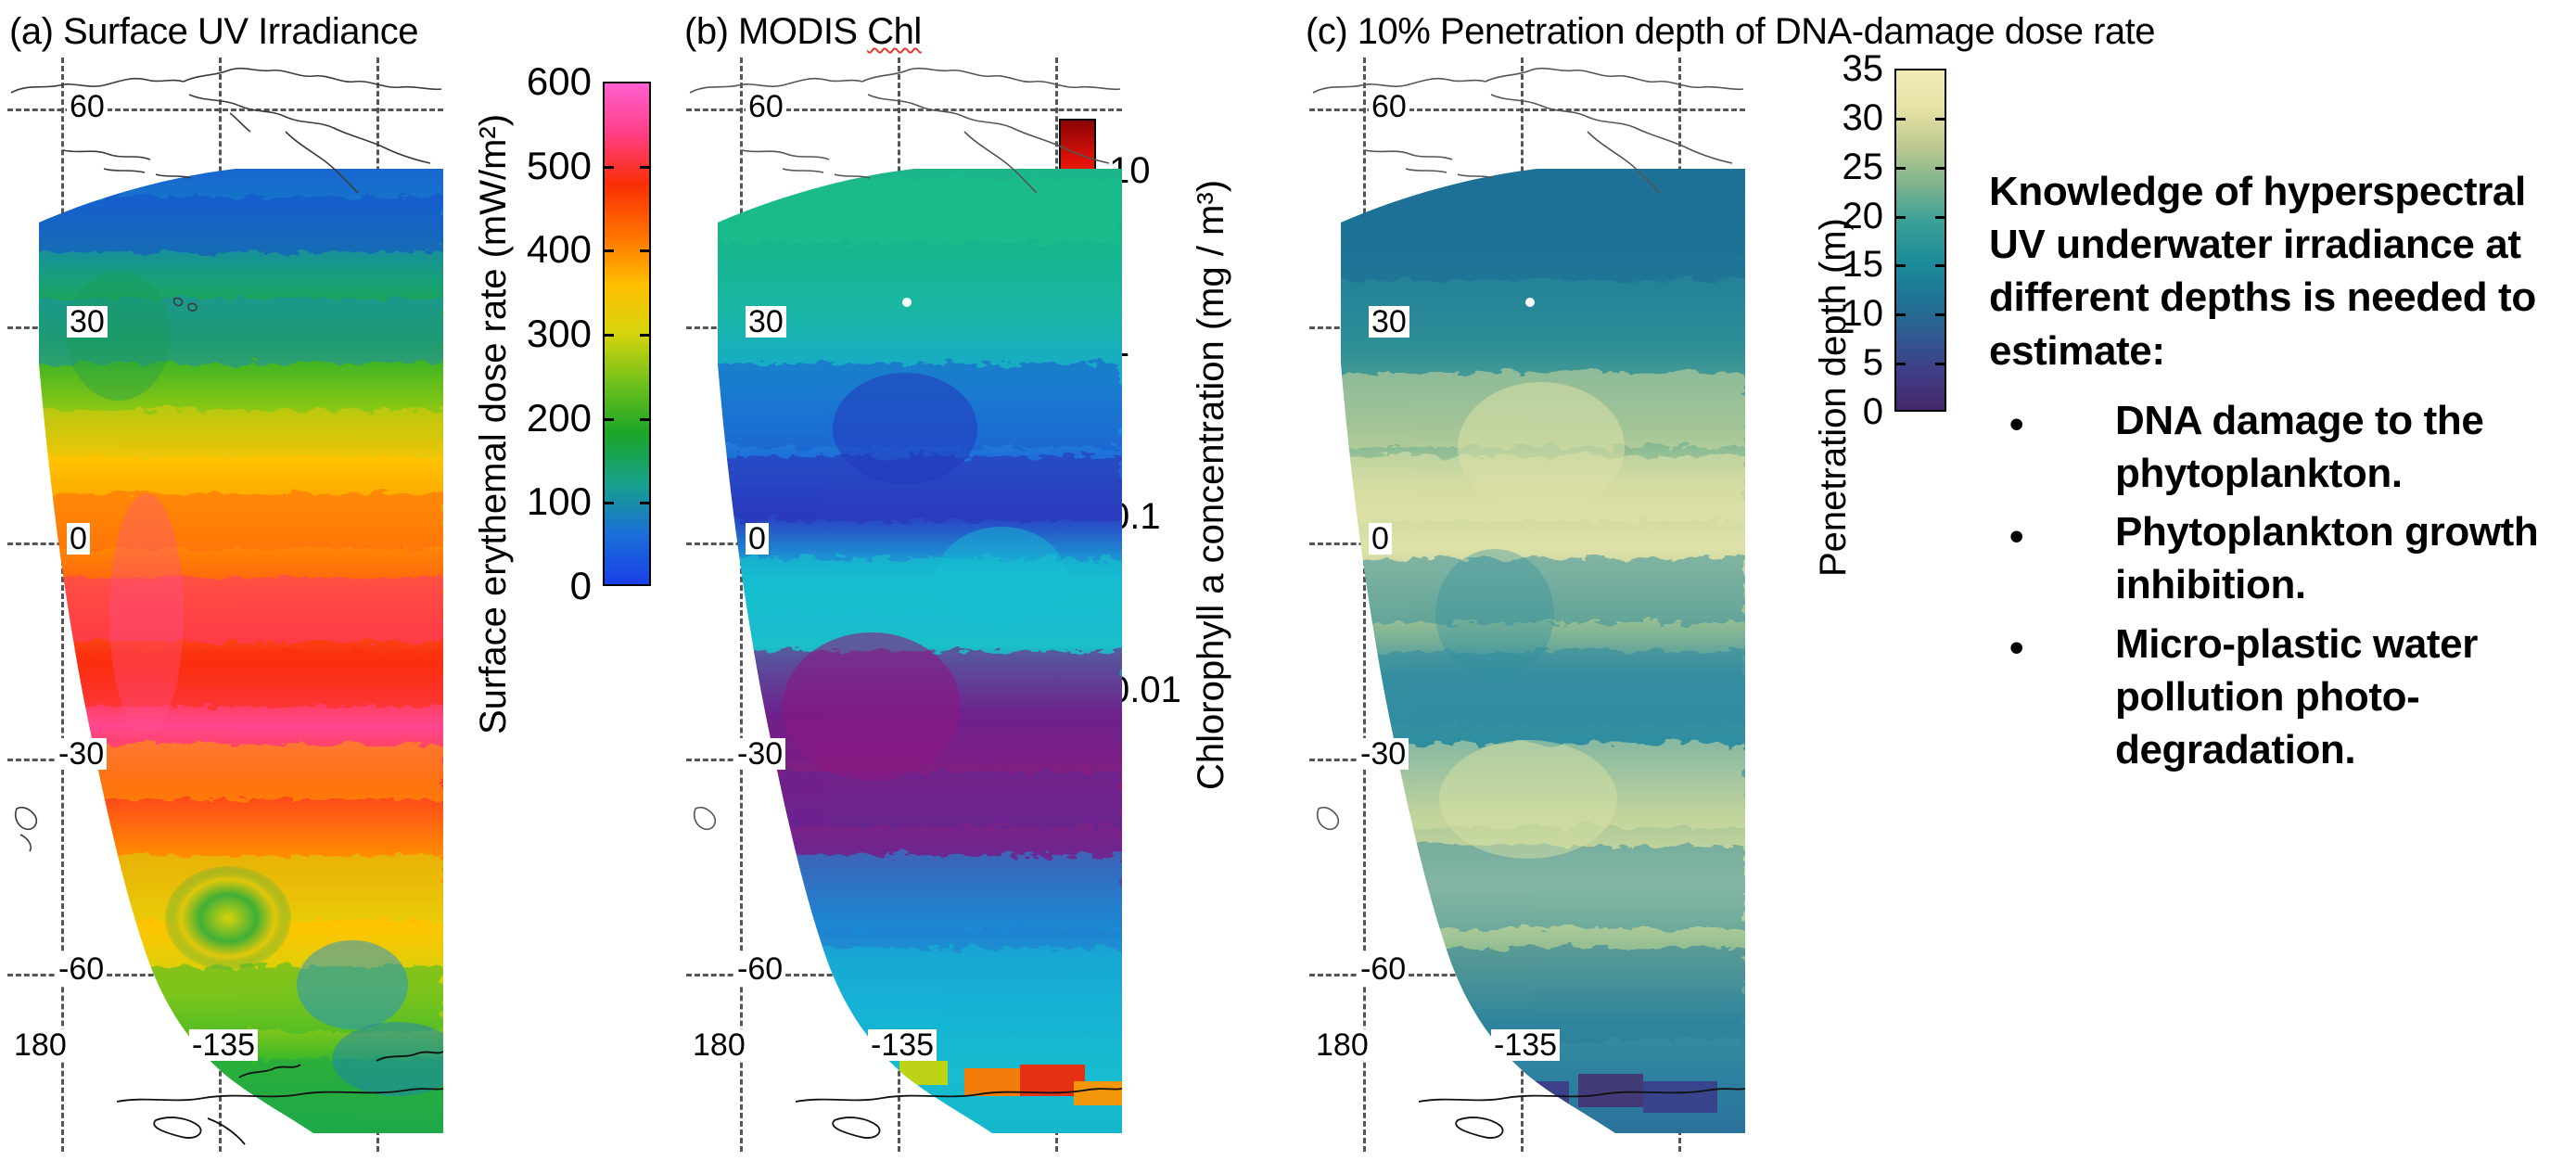 The width and height of the screenshot is (2576, 1161). I want to click on colorbar-tick-label: 5, so click(1873, 363).